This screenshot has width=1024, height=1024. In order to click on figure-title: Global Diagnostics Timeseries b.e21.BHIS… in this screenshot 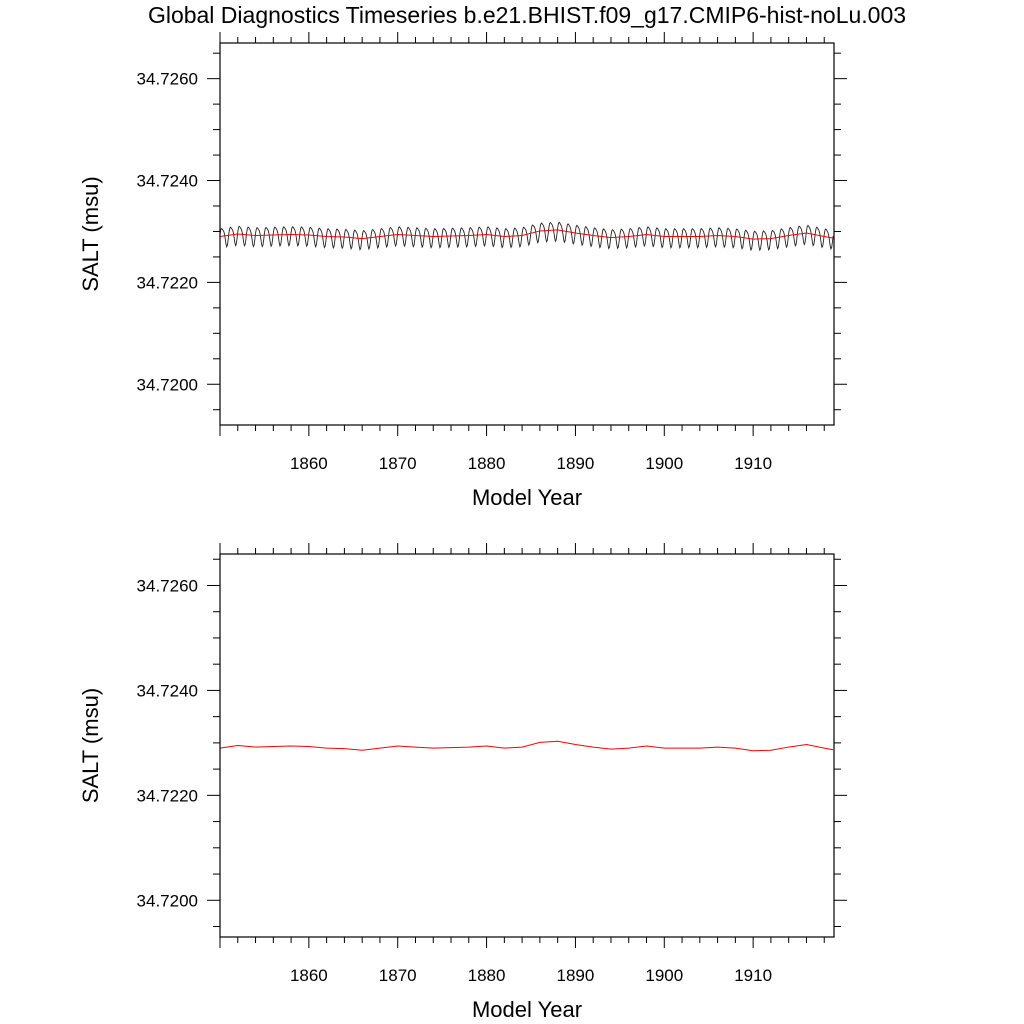, I will do `click(527, 15)`.